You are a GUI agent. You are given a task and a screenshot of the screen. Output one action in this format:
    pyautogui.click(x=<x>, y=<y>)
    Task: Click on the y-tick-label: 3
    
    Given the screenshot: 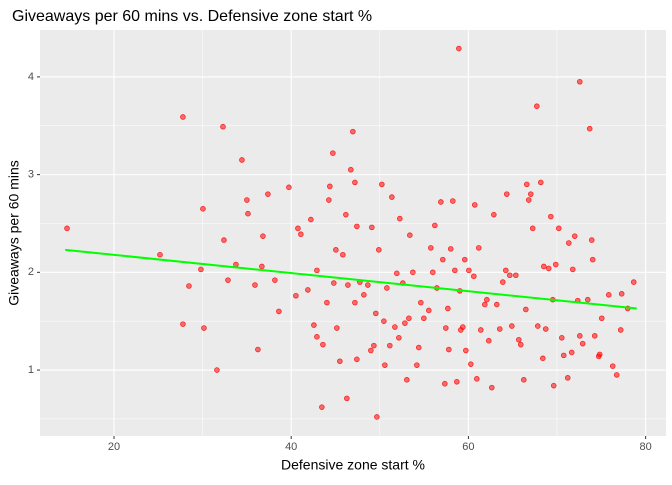 What is the action you would take?
    pyautogui.click(x=31, y=175)
    